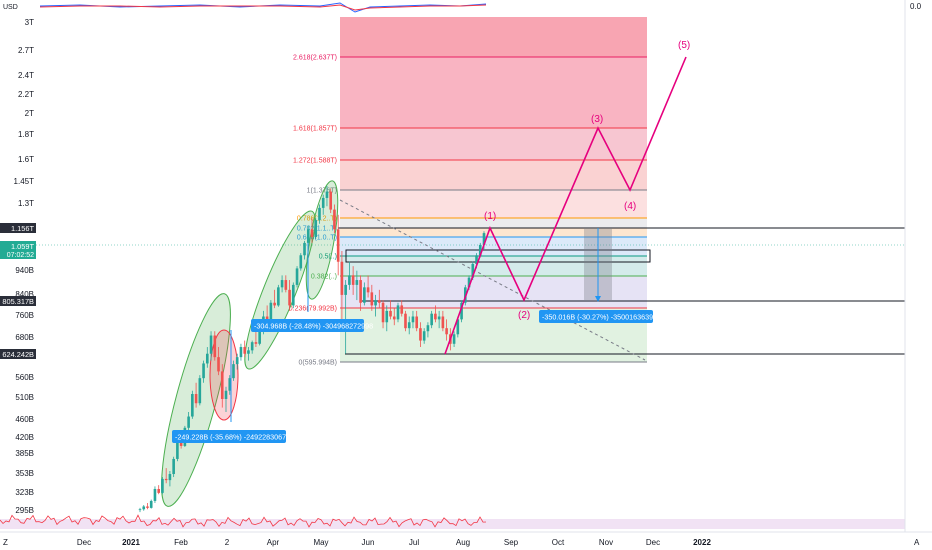  I want to click on x-tick-label: 2022, so click(702, 542).